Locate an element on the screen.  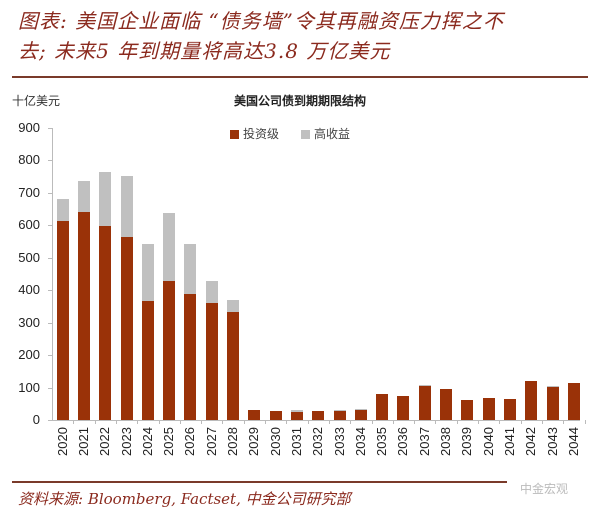
x-tick-label: 2022 is located at coordinates (105, 441).